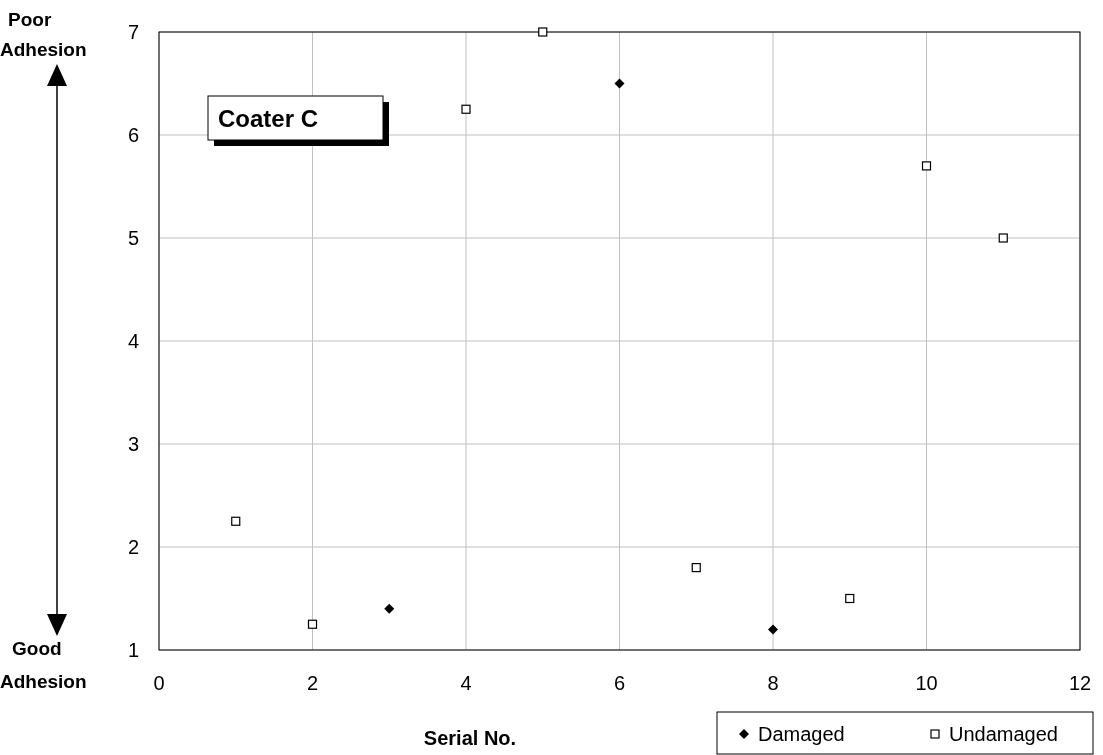 The width and height of the screenshot is (1103, 755). What do you see at coordinates (466, 683) in the screenshot?
I see `x-tick-label: 4` at bounding box center [466, 683].